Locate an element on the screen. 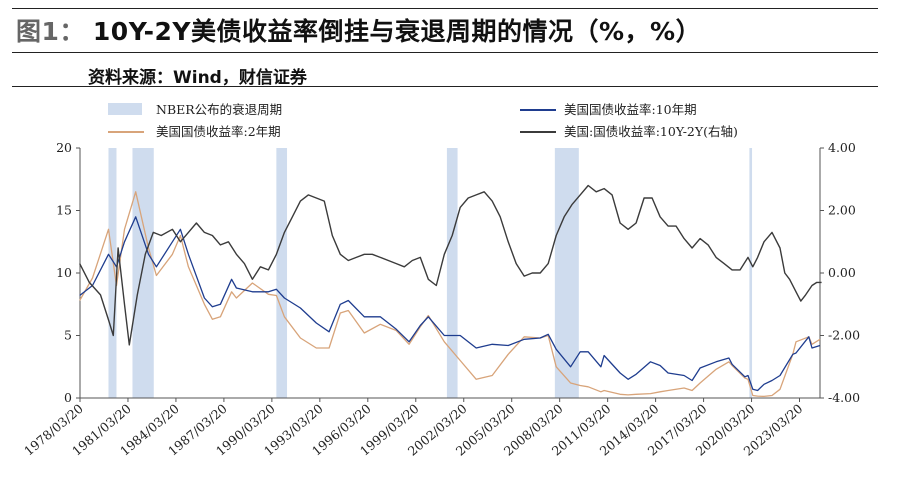 This screenshot has width=900, height=480. y-right-tick-1: -2.00 is located at coordinates (844, 335).